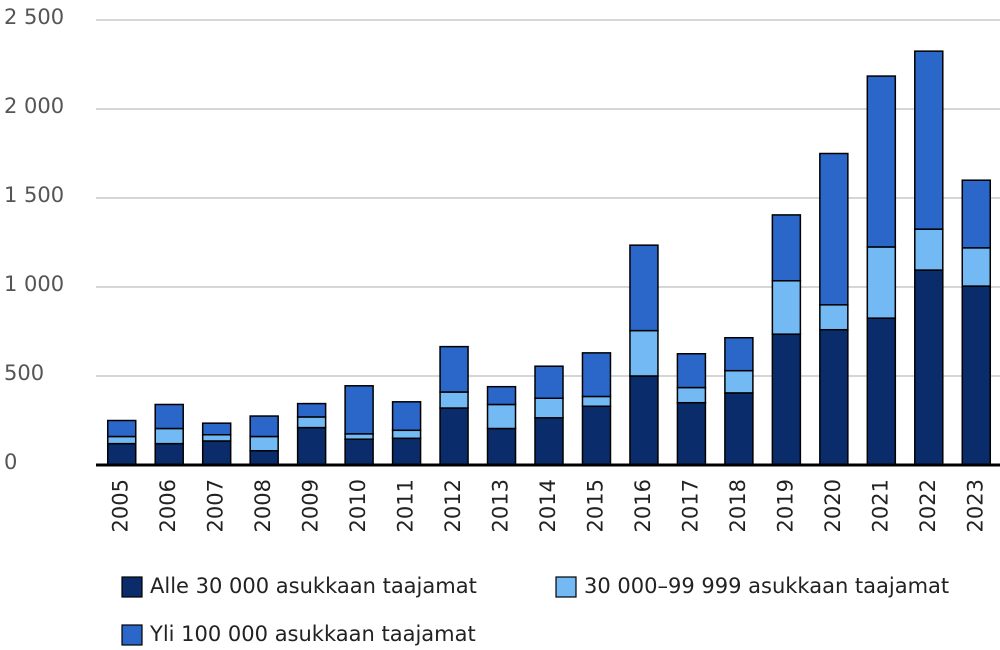  Describe the element at coordinates (263, 505) in the screenshot. I see `x-tick-label: 2008` at that location.